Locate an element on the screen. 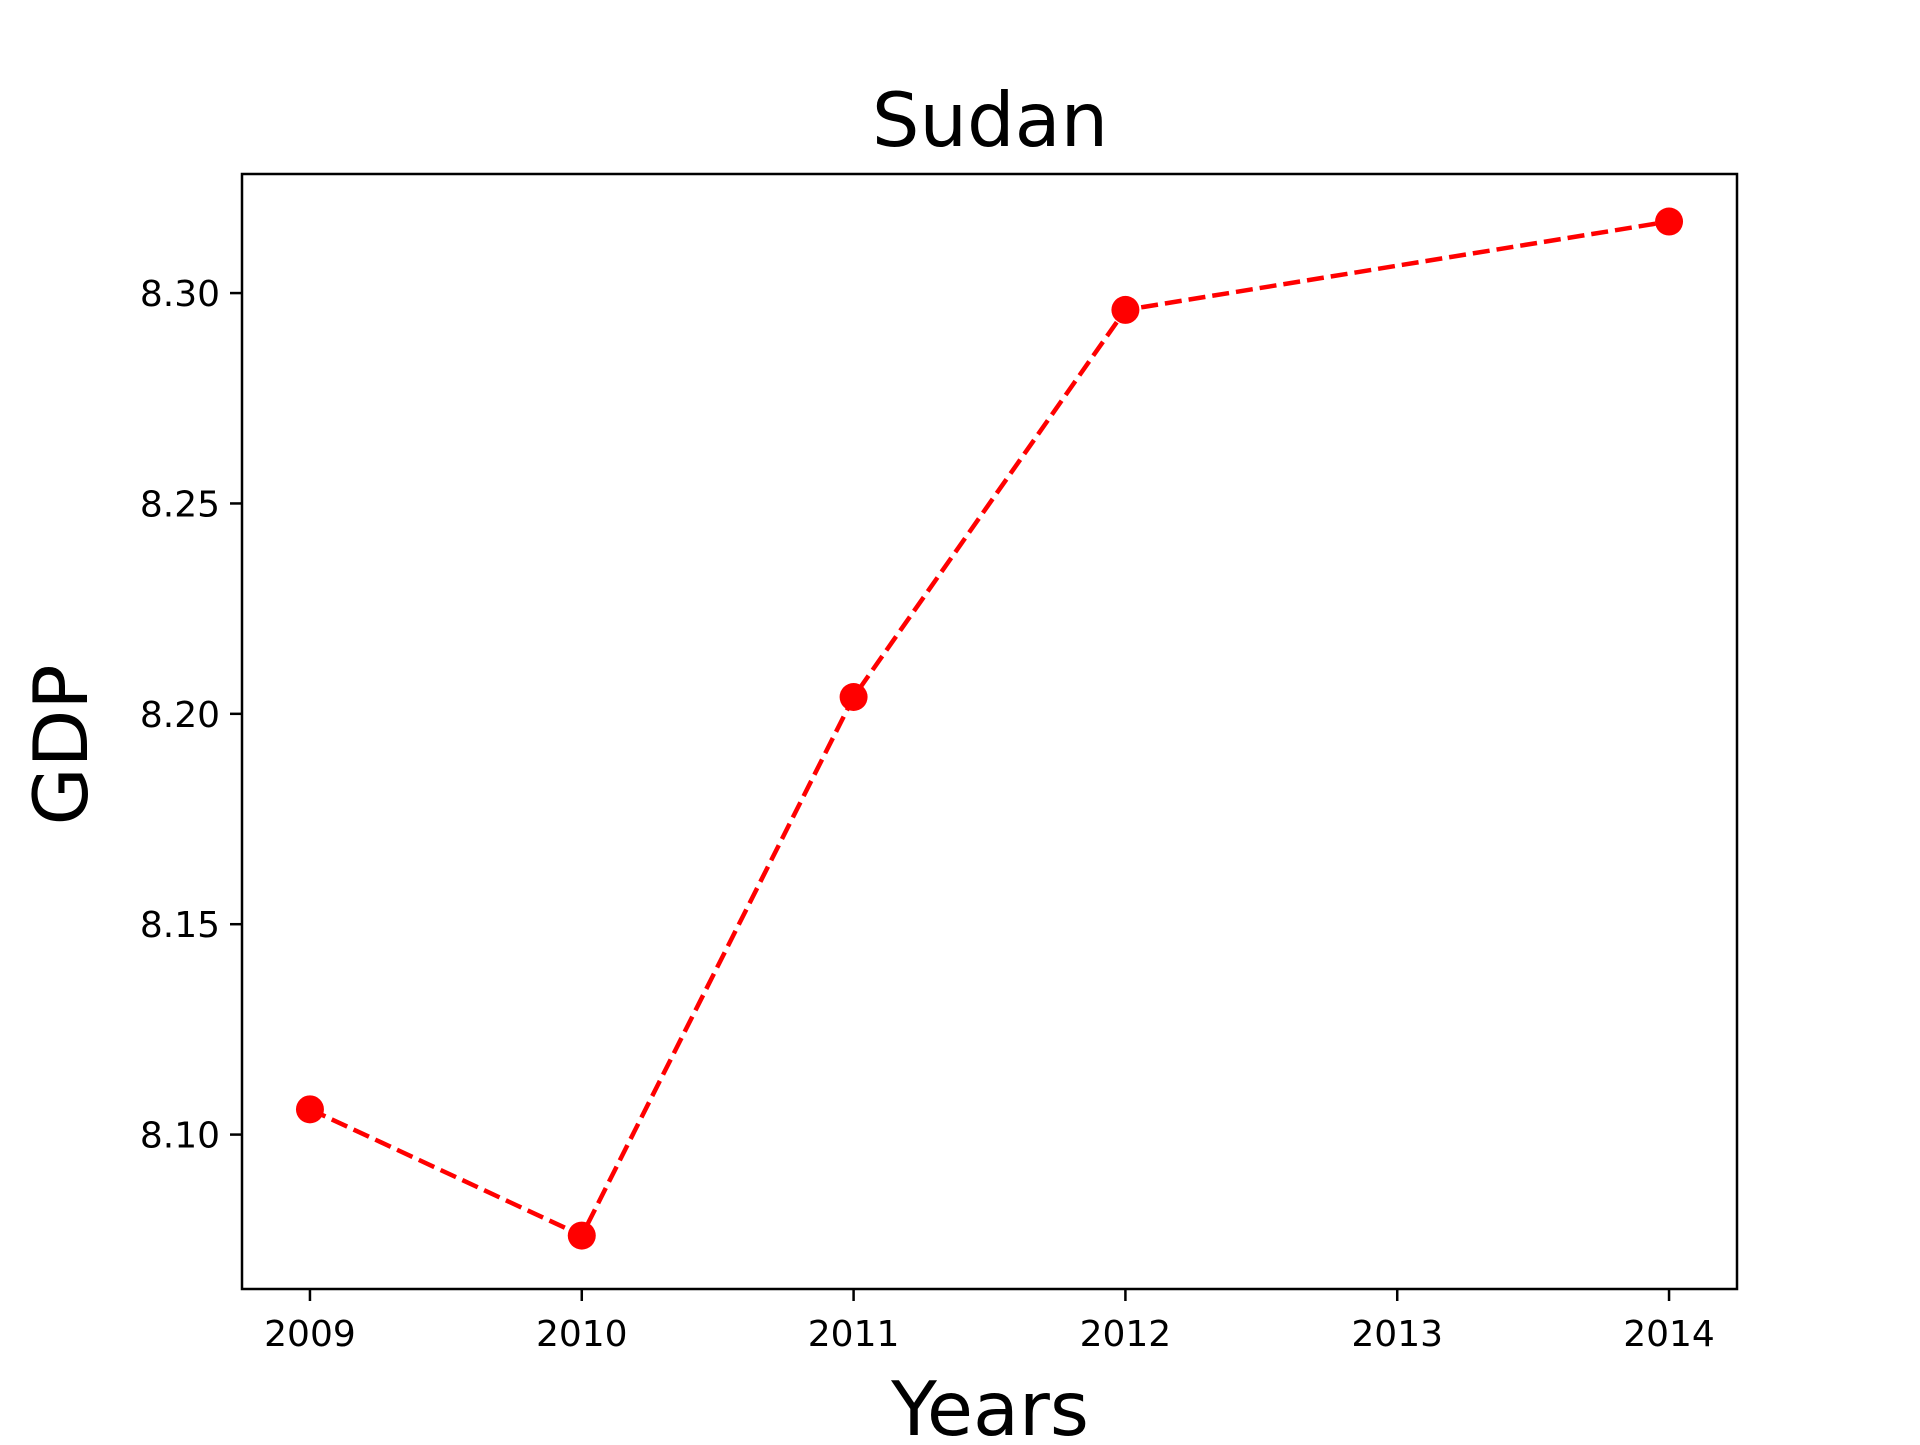 The width and height of the screenshot is (1920, 1445). x-tick-label: 2009 is located at coordinates (310, 1334).